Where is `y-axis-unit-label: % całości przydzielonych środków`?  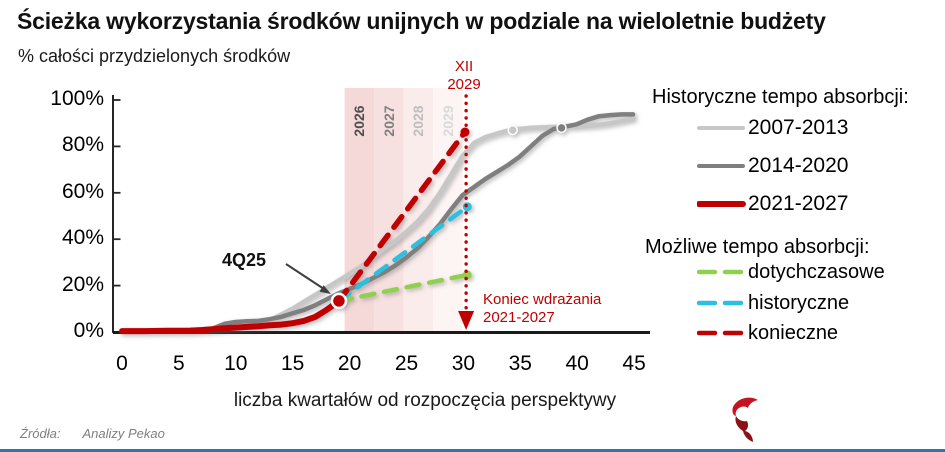
y-axis-unit-label: % całości przydzielonych środków is located at coordinates (154, 56).